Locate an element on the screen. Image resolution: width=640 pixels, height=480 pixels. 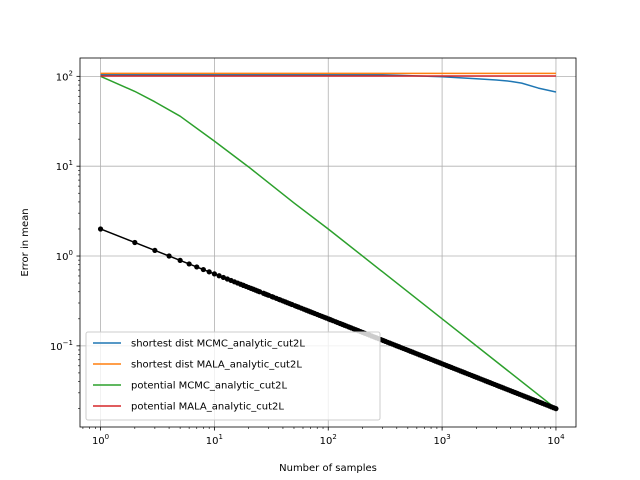
legend-label-4: potential MALA_analytic_cut2L is located at coordinates (207, 407).